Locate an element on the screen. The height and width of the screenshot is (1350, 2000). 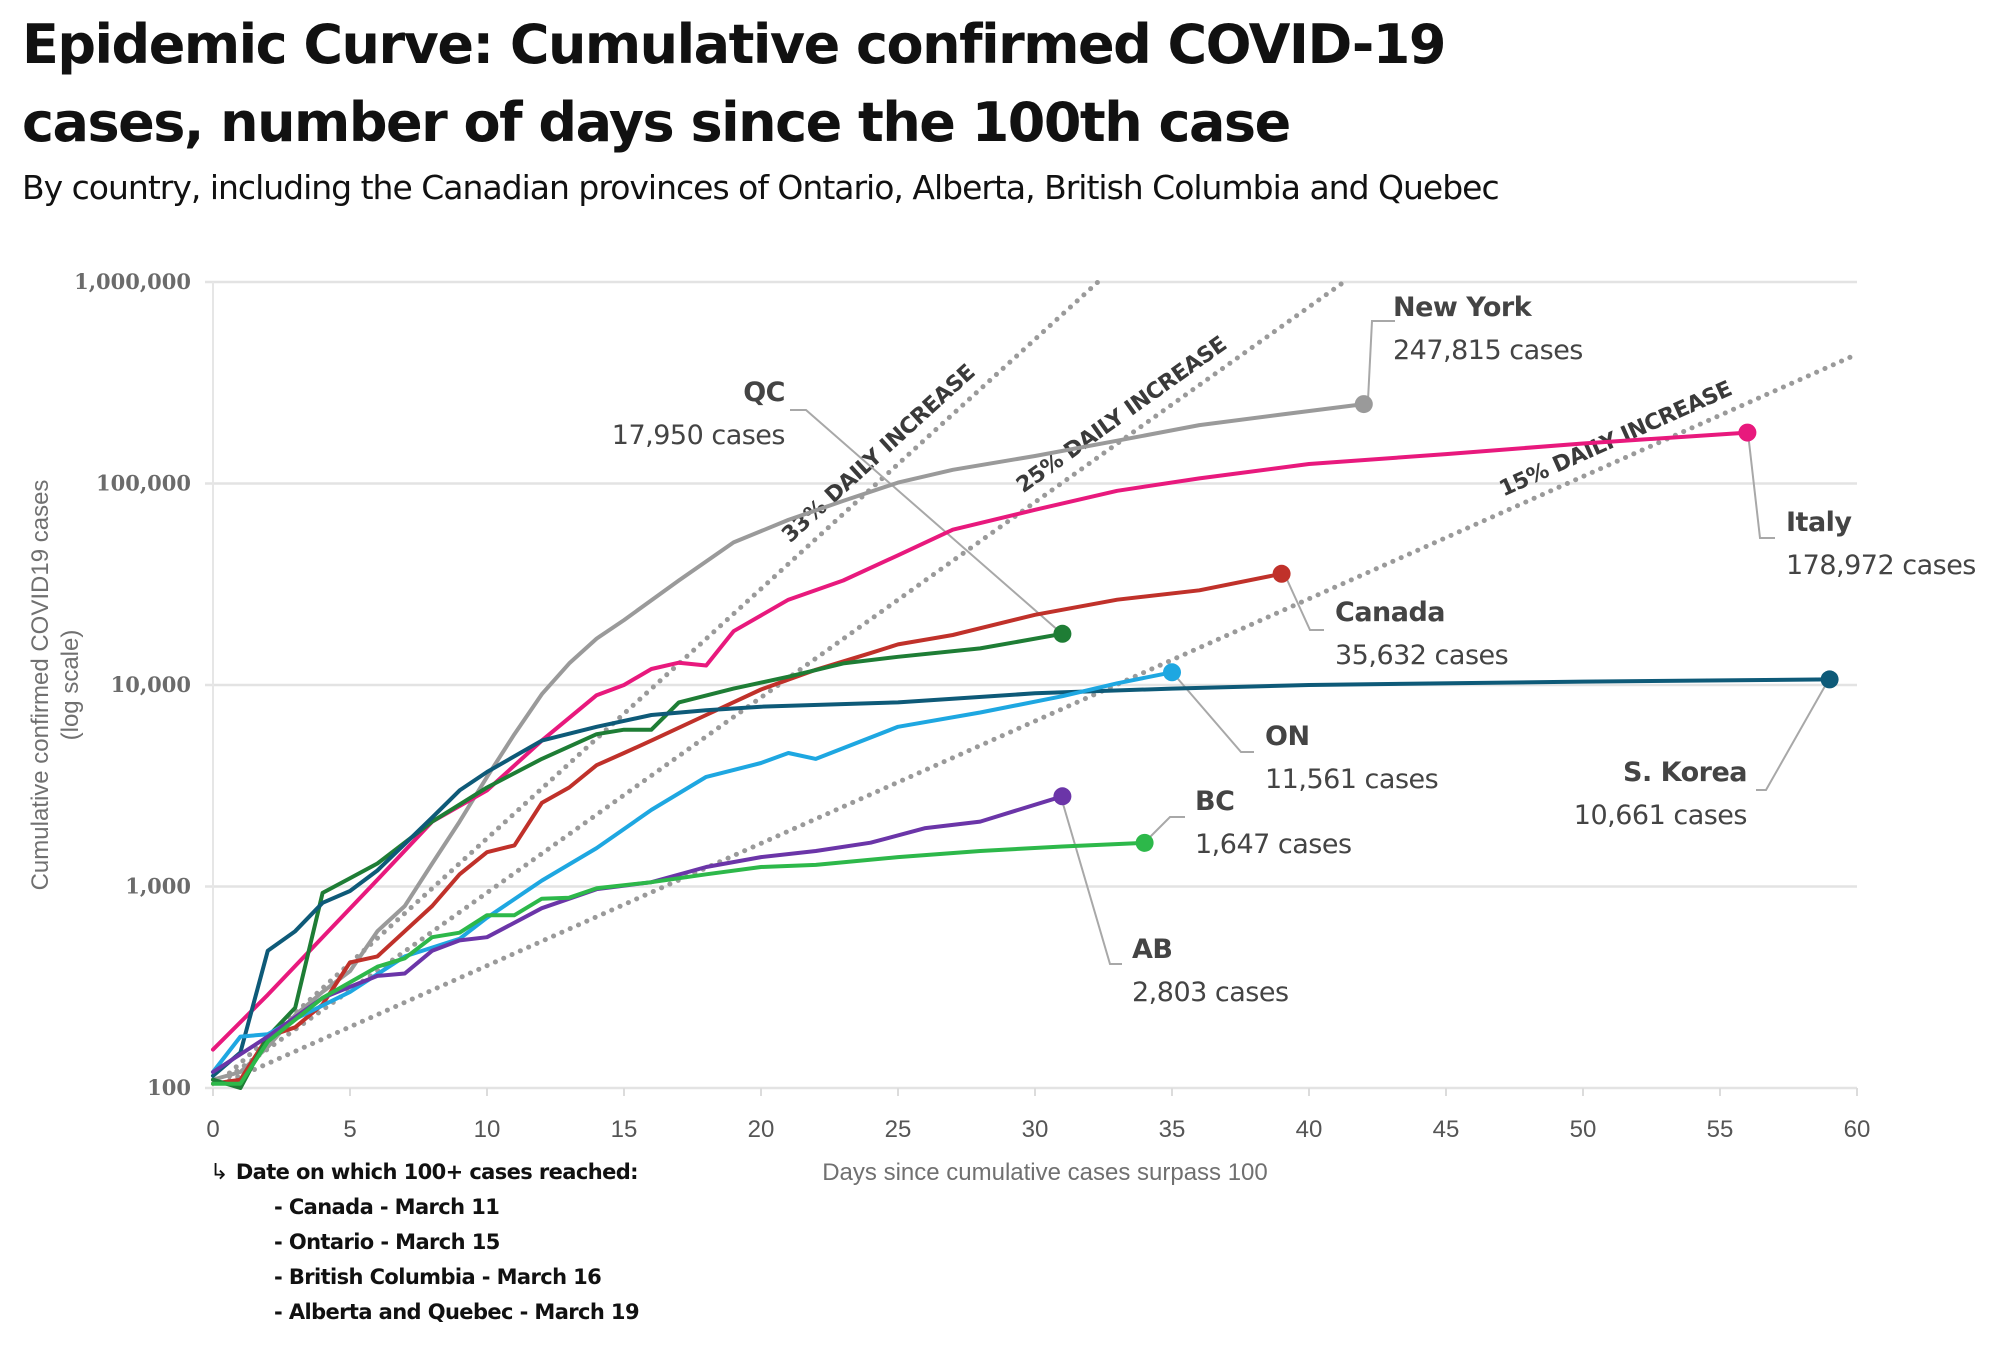
x-tick-label: 30 is located at coordinates (1035, 1129).